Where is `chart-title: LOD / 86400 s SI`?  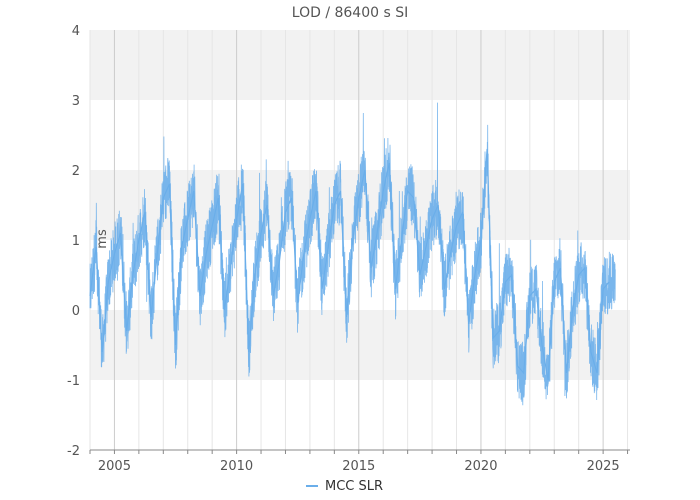 chart-title: LOD / 86400 s SI is located at coordinates (350, 13).